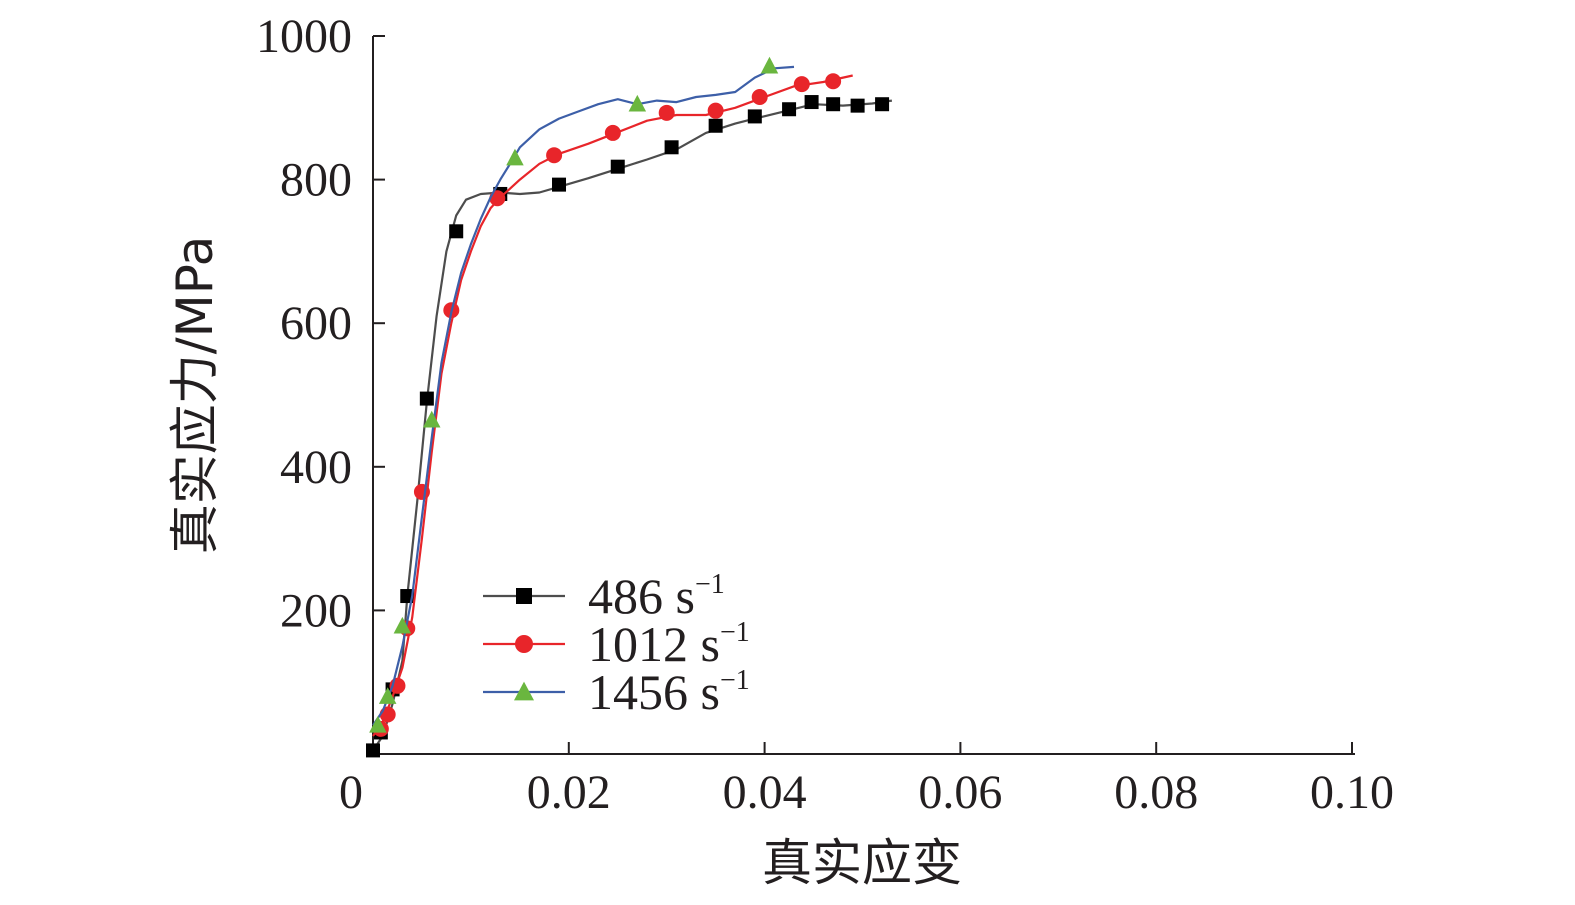 The image size is (1575, 905). Describe the element at coordinates (351, 792) in the screenshot. I see `x-tick-label: 0` at that location.